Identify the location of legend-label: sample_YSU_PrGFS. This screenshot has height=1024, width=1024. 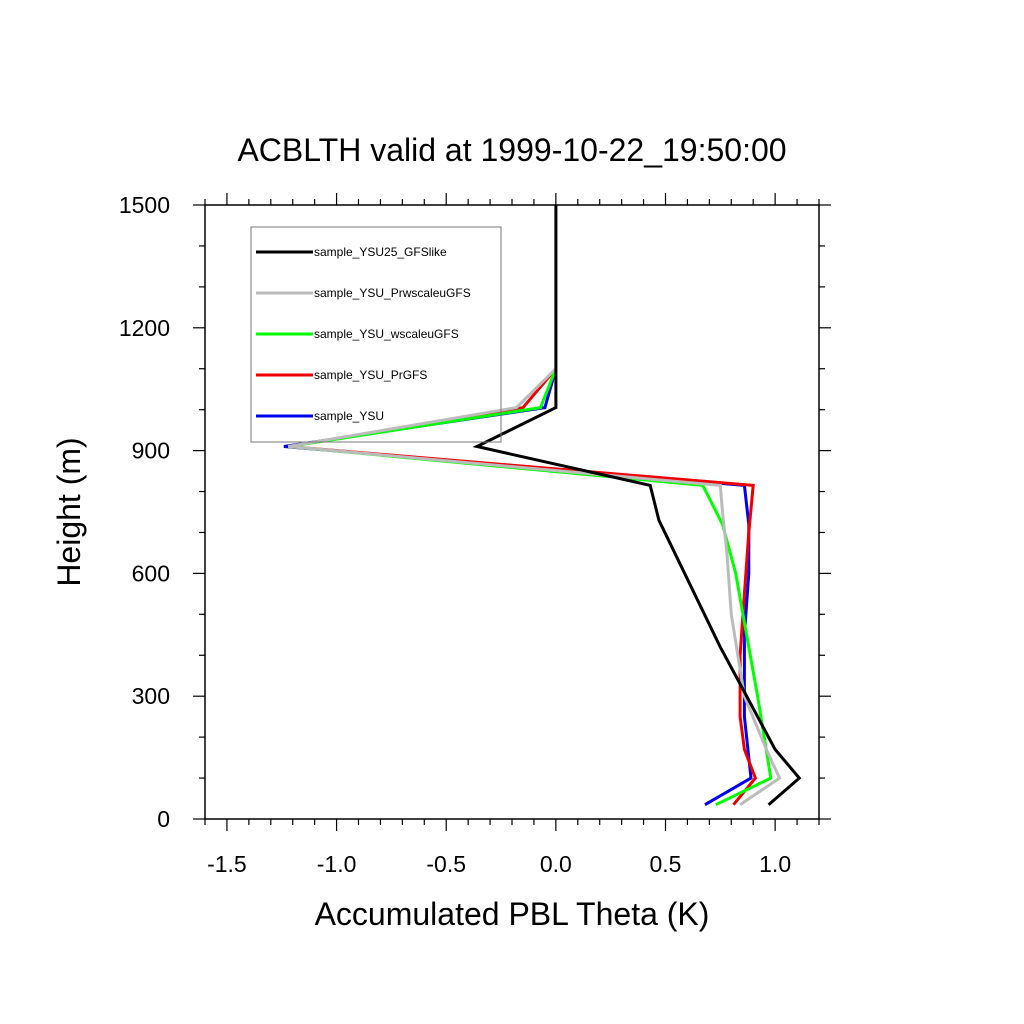
(370, 375).